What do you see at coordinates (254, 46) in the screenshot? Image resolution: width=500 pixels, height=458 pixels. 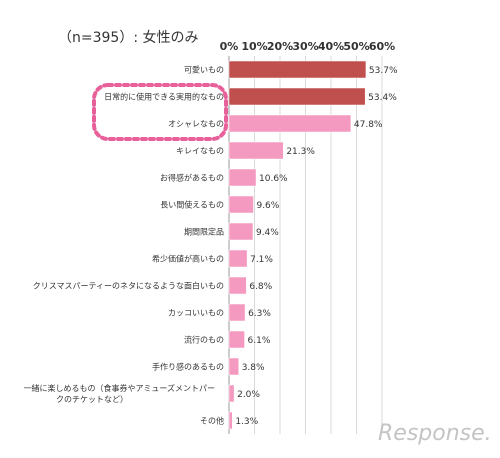 I see `x-tick-label: 10%` at bounding box center [254, 46].